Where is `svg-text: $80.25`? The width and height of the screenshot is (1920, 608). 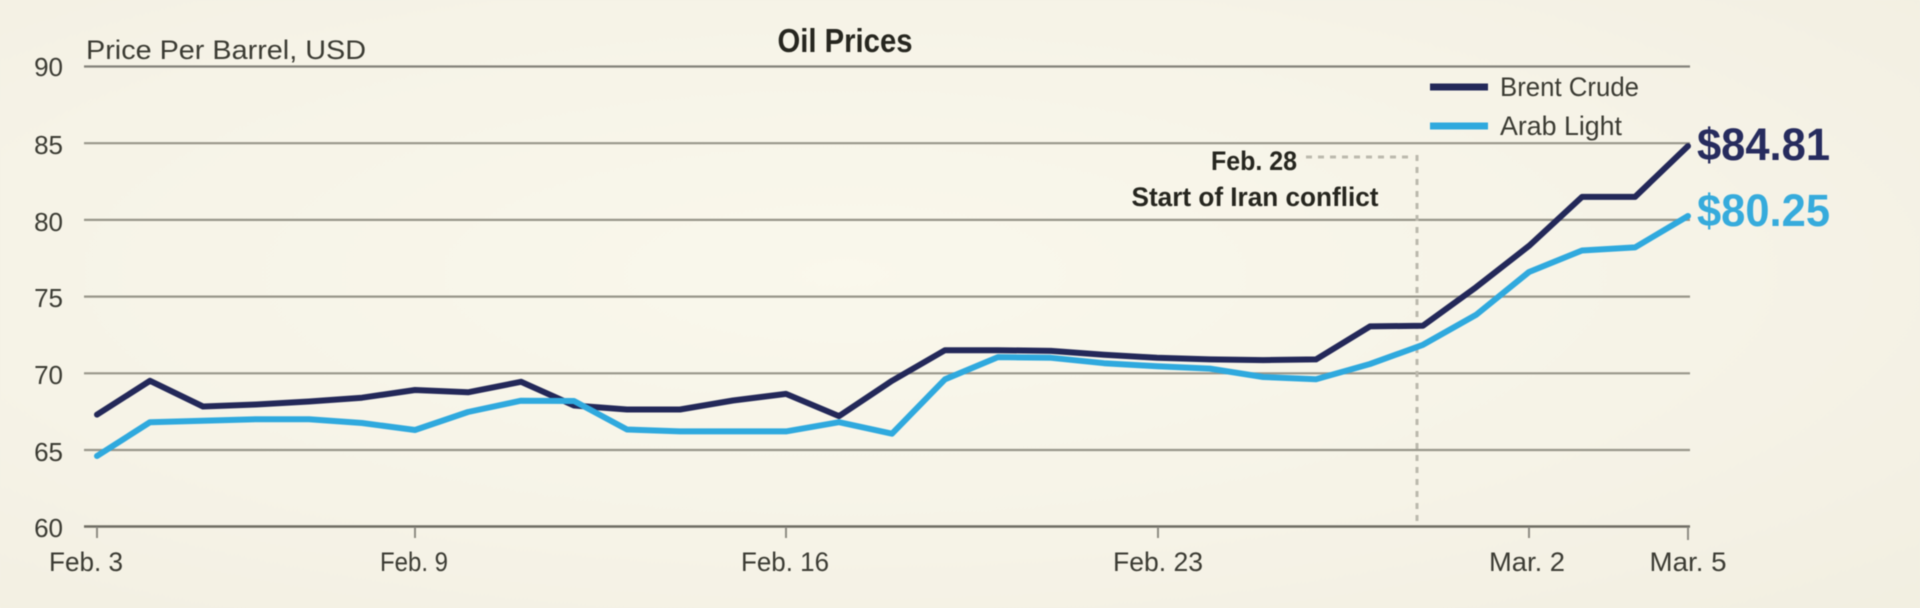
svg-text: $80.25 is located at coordinates (1763, 210).